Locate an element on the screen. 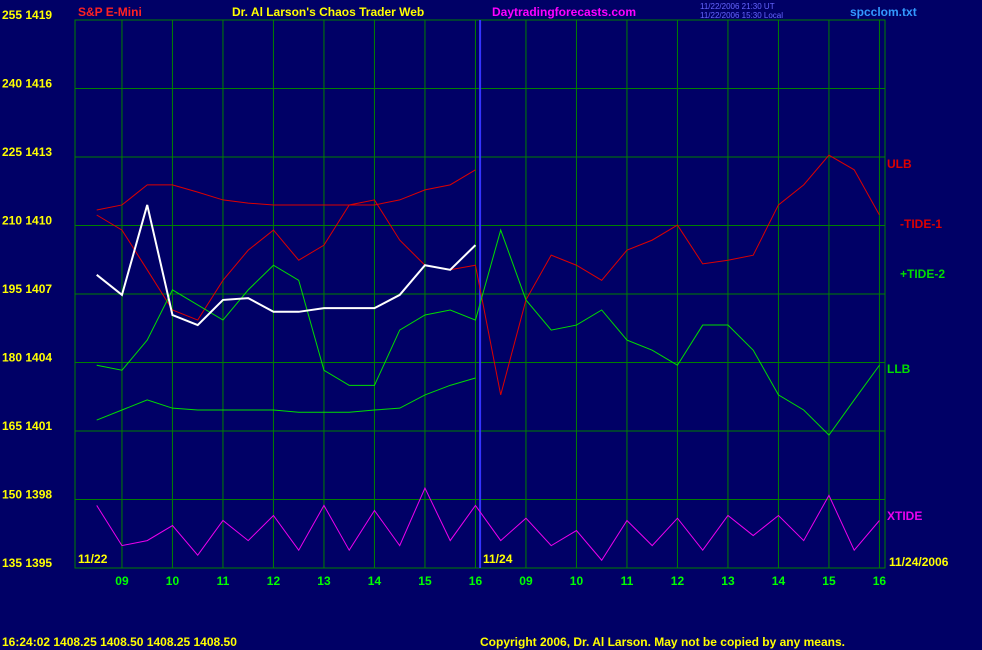 This screenshot has height=650, width=982. date-label: 11/24/2006 is located at coordinates (919, 562).